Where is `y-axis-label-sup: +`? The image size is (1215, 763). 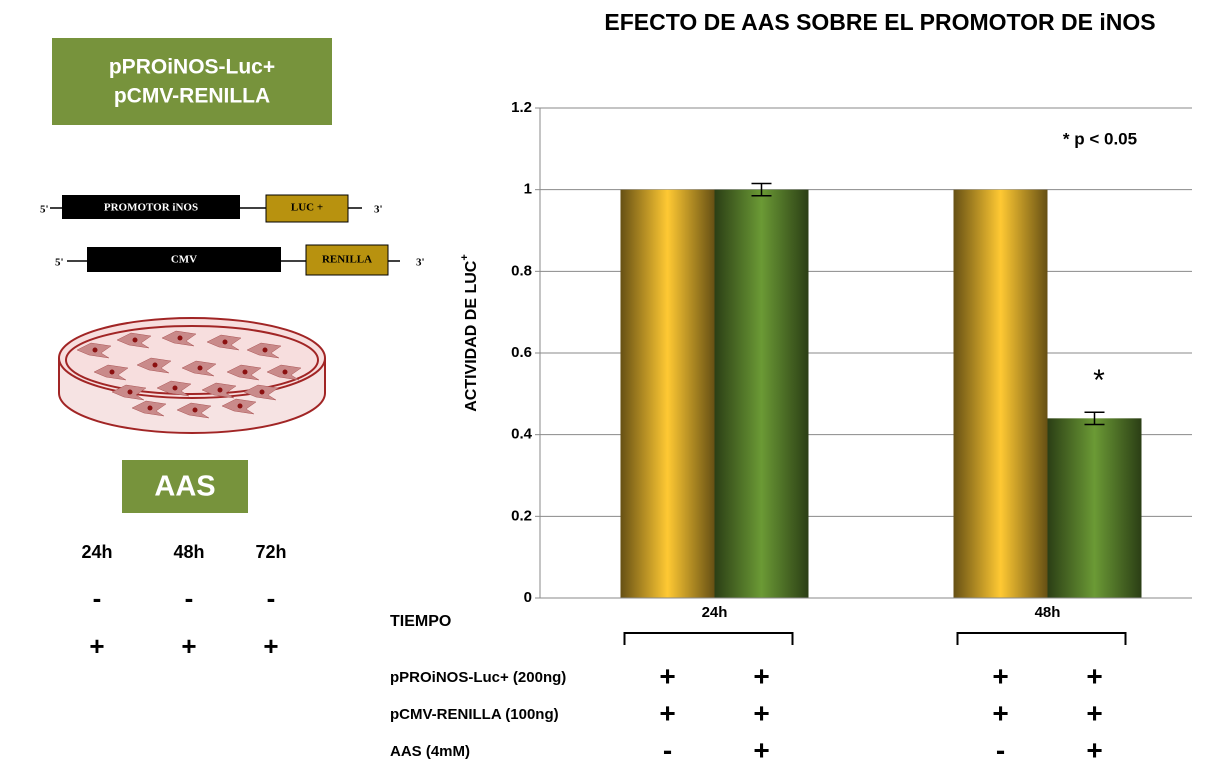 y-axis-label-sup: + is located at coordinates (465, 257).